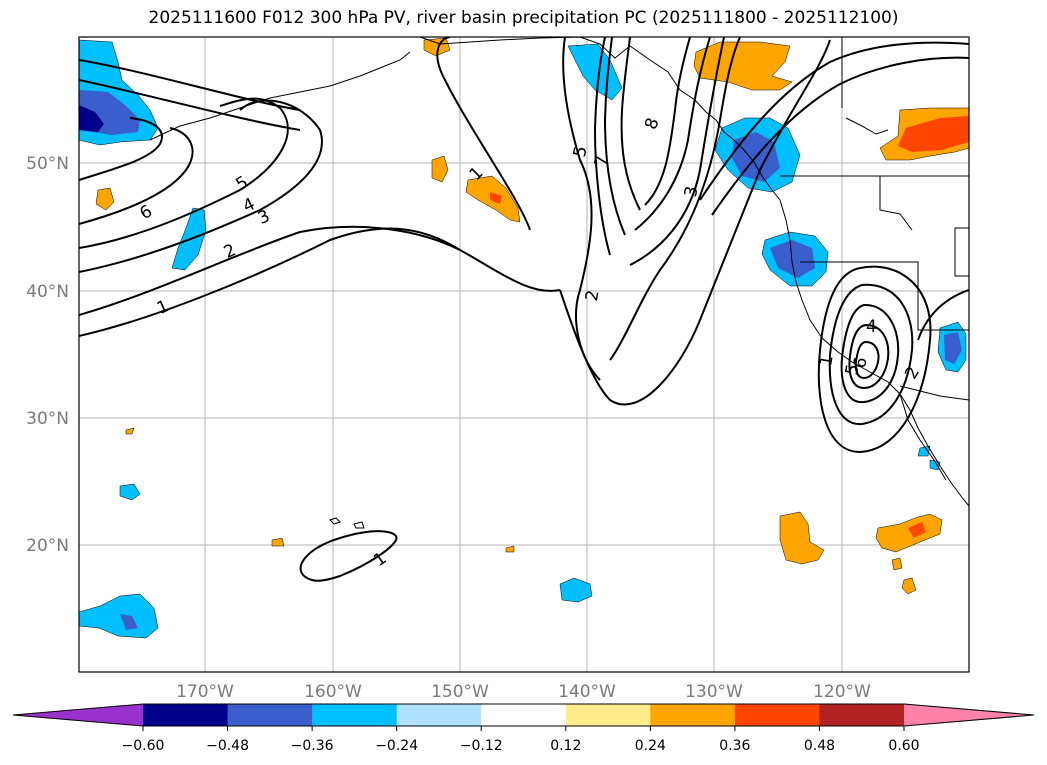 This screenshot has height=765, width=1047. What do you see at coordinates (924, 451) in the screenshot?
I see `precip-blob-baja` at bounding box center [924, 451].